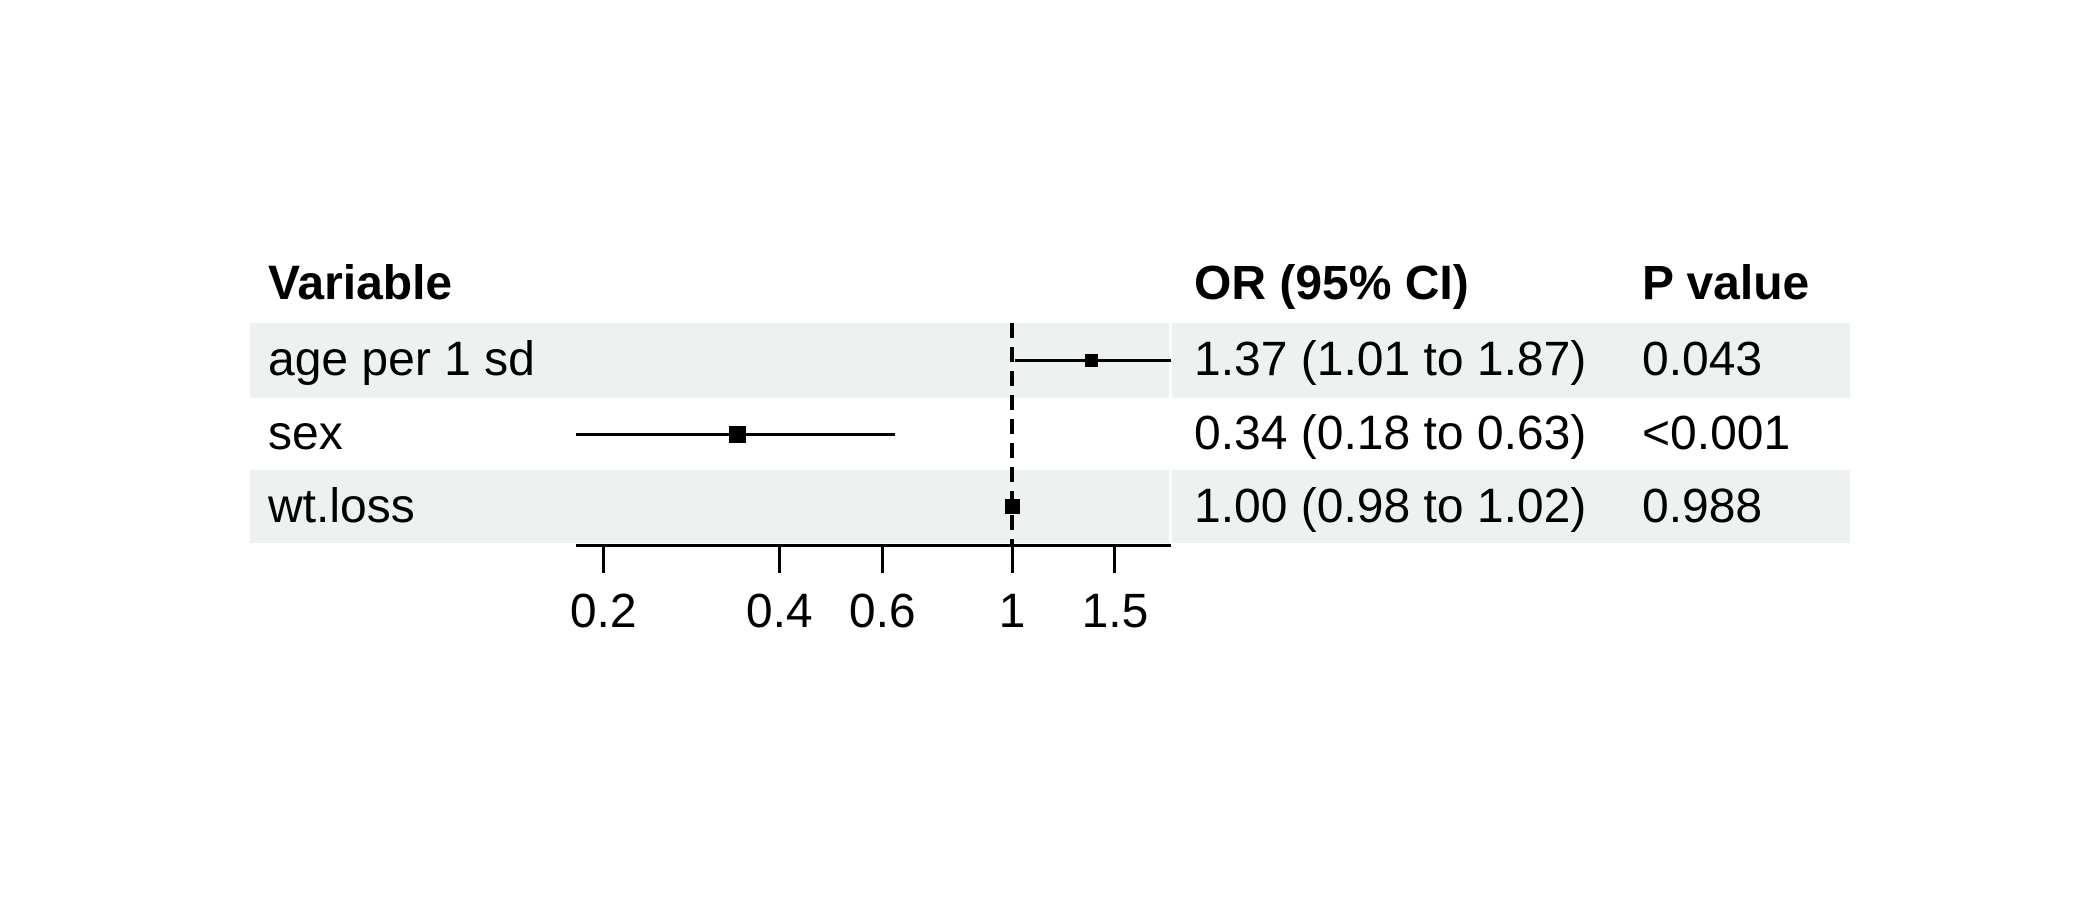 The width and height of the screenshot is (2100, 900). Describe the element at coordinates (1390, 433) in the screenshot. I see `row-or-ci-value: 0.34 (0.18 to 0.63)` at that location.